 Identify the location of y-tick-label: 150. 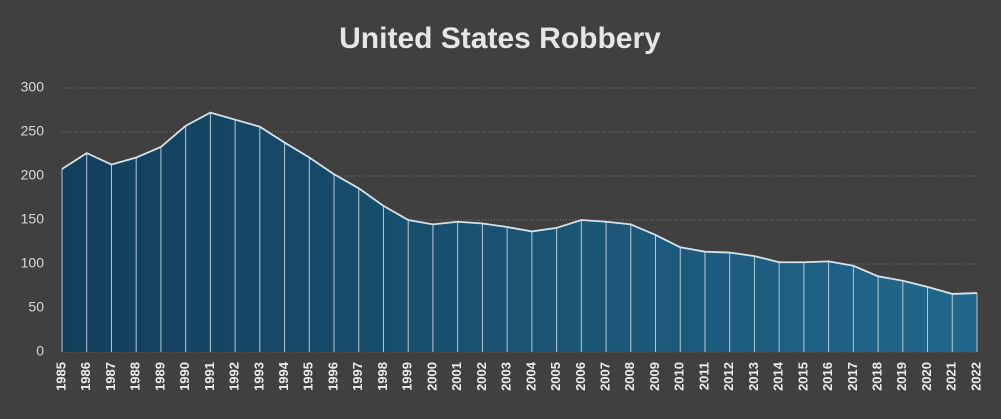
(33, 219).